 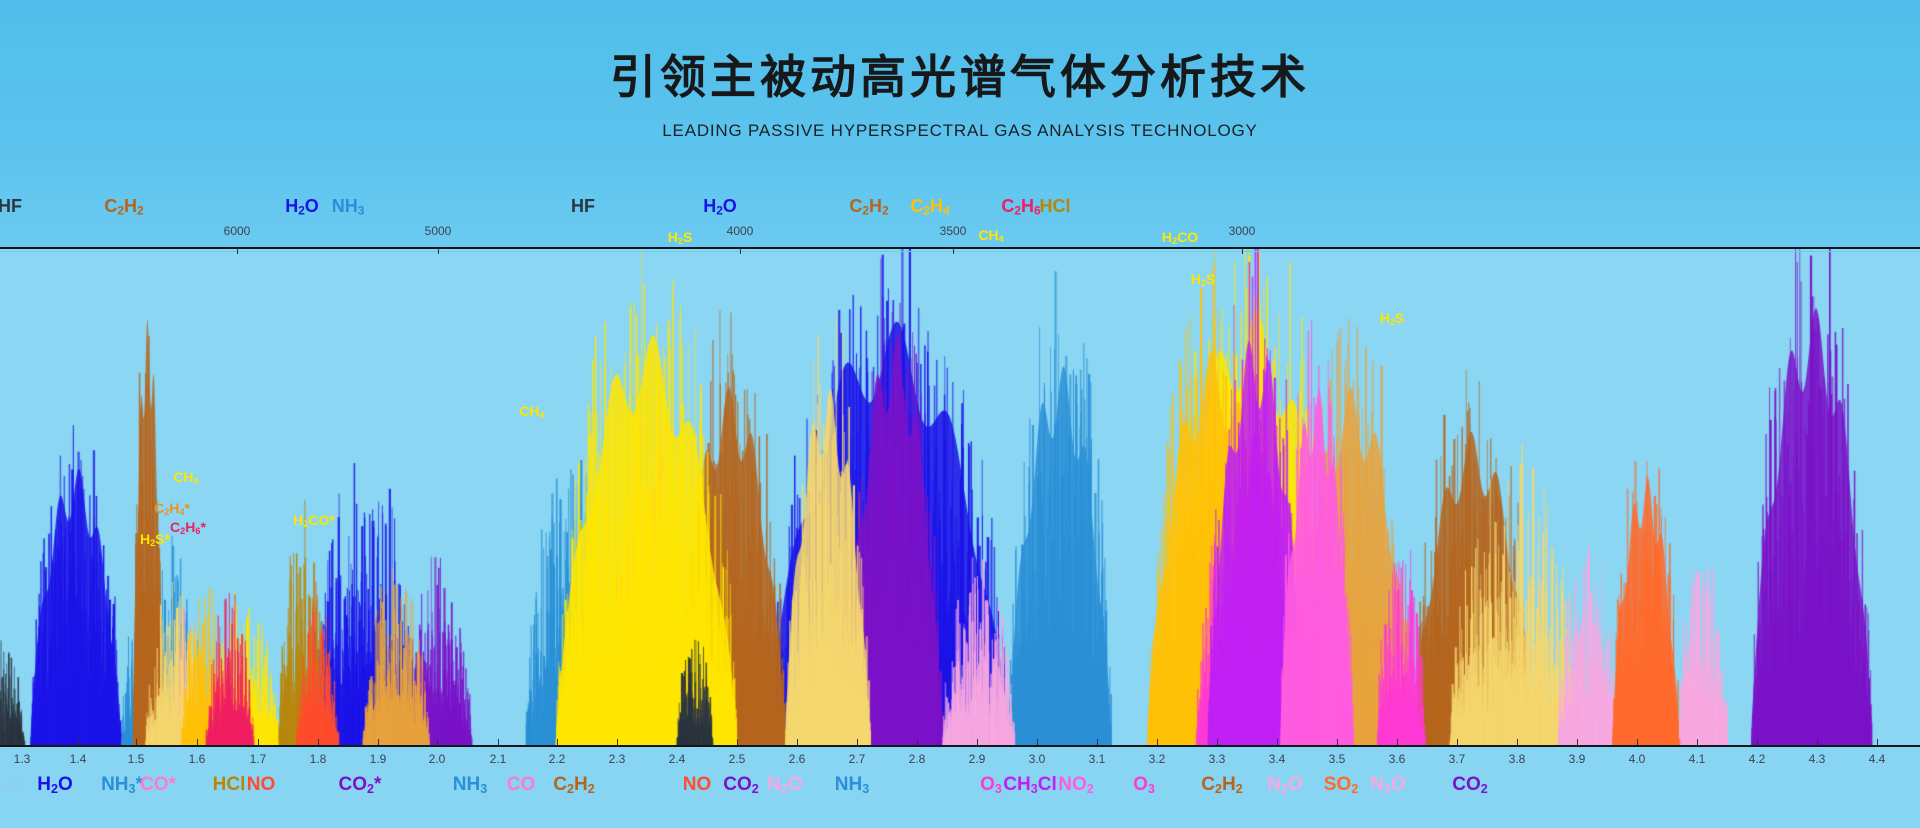 What do you see at coordinates (960, 248) in the screenshot?
I see `axis-top-line` at bounding box center [960, 248].